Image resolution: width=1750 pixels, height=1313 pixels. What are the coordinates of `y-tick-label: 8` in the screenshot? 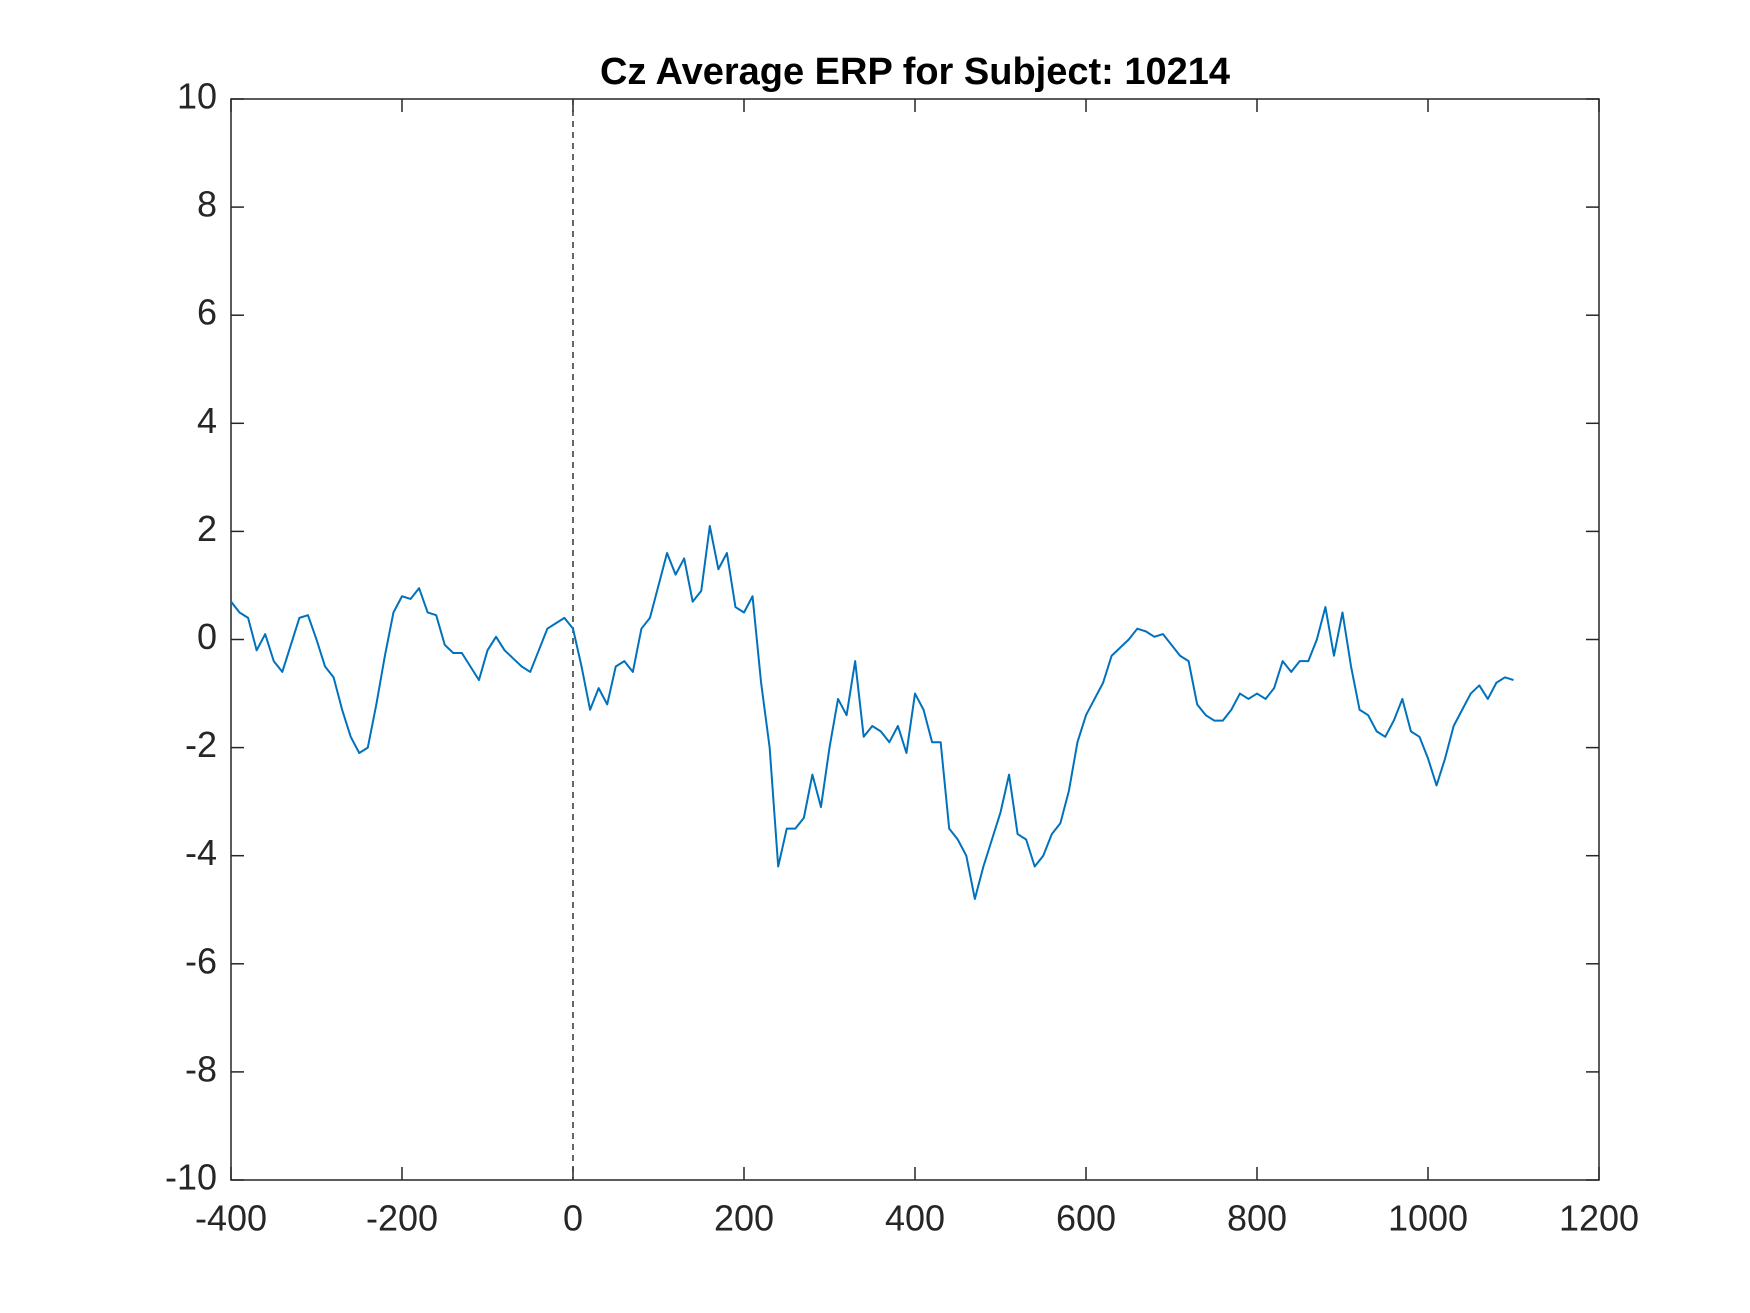 It's located at (207, 204).